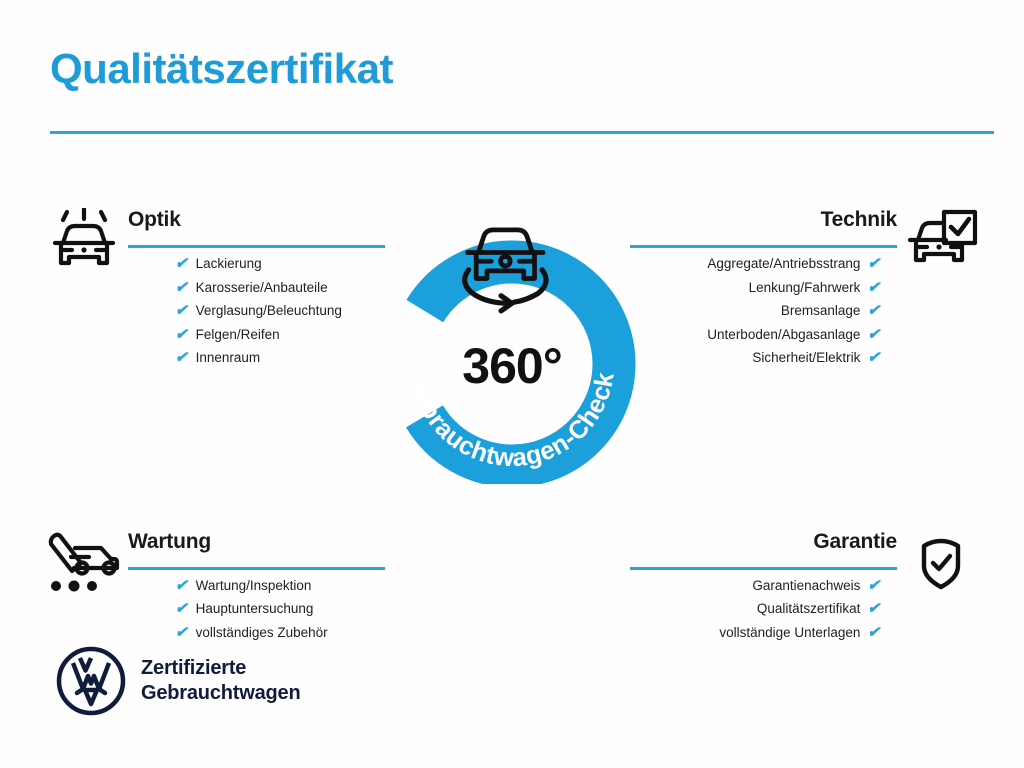 Image resolution: width=1024 pixels, height=768 pixels. I want to click on vw-logo, so click(91, 681).